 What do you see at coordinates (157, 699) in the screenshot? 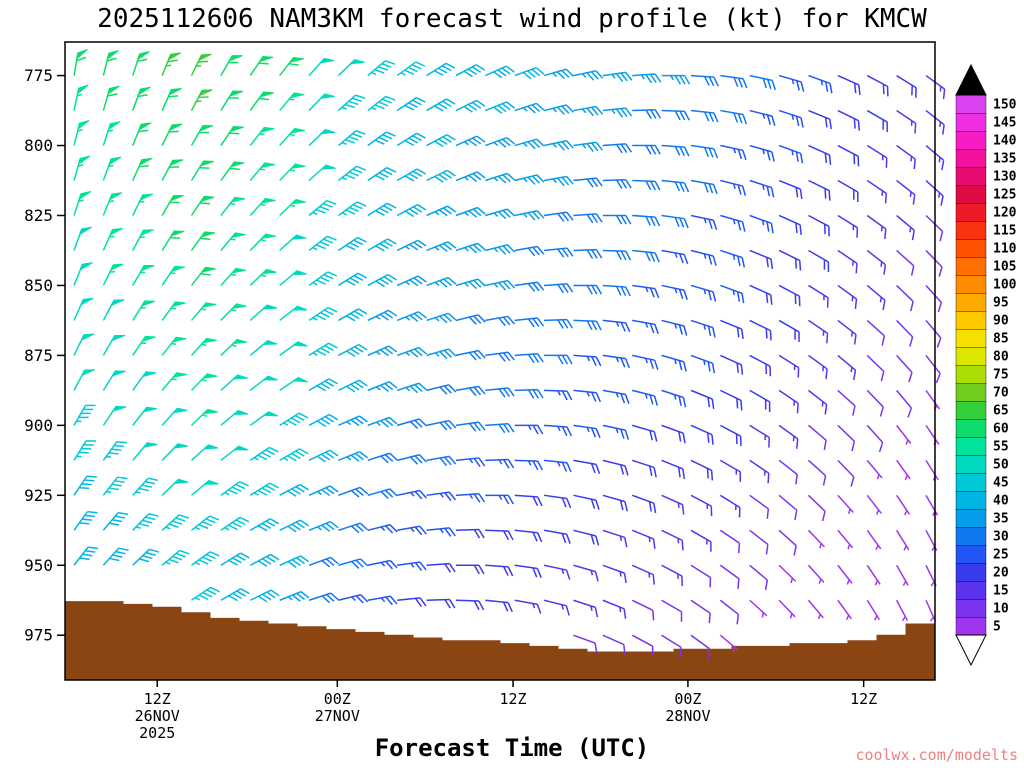
I see `svg-text: 12Z` at bounding box center [157, 699].